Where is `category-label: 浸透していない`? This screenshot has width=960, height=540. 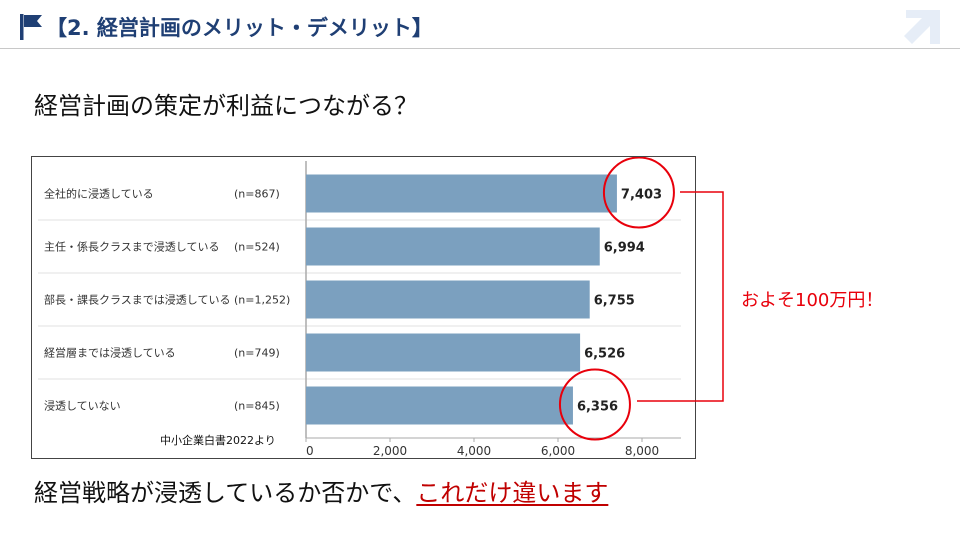 category-label: 浸透していない is located at coordinates (82, 406).